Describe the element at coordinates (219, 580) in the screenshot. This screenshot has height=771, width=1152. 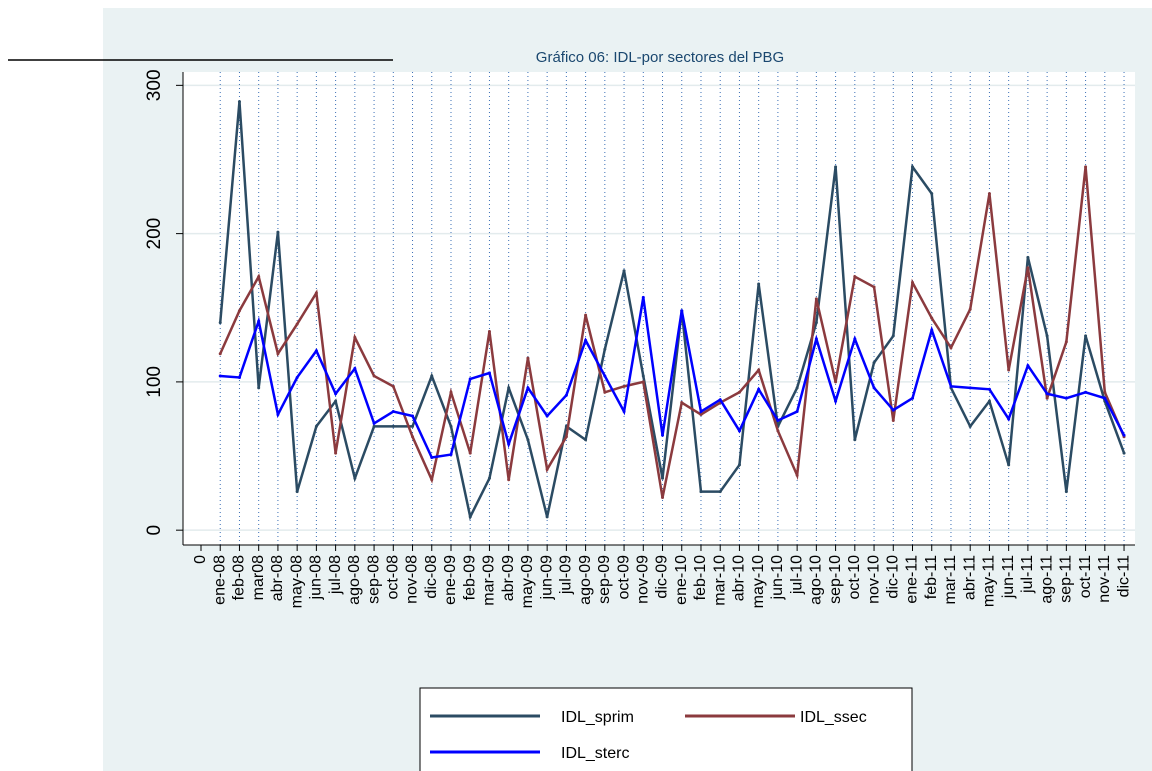
I see `x-tick-label: ene-08` at that location.